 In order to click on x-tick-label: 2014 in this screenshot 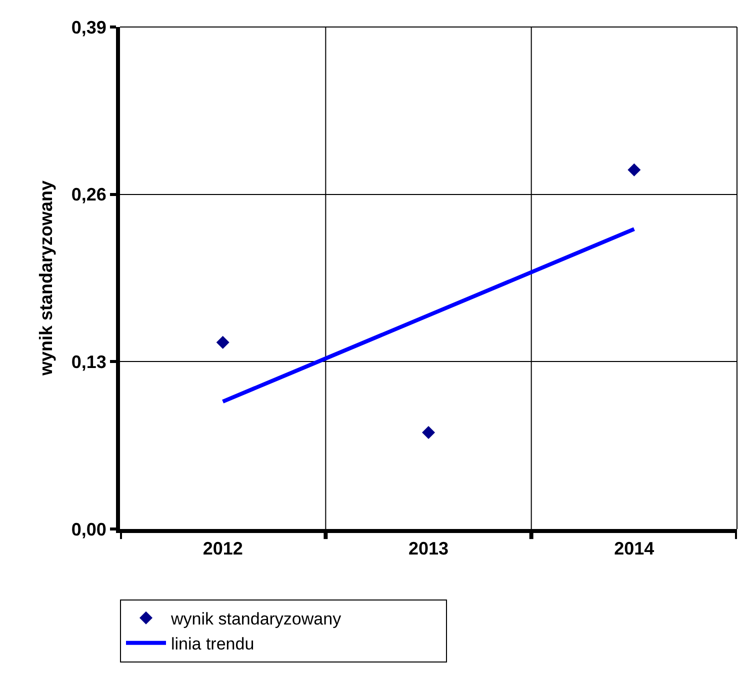, I will do `click(634, 548)`.